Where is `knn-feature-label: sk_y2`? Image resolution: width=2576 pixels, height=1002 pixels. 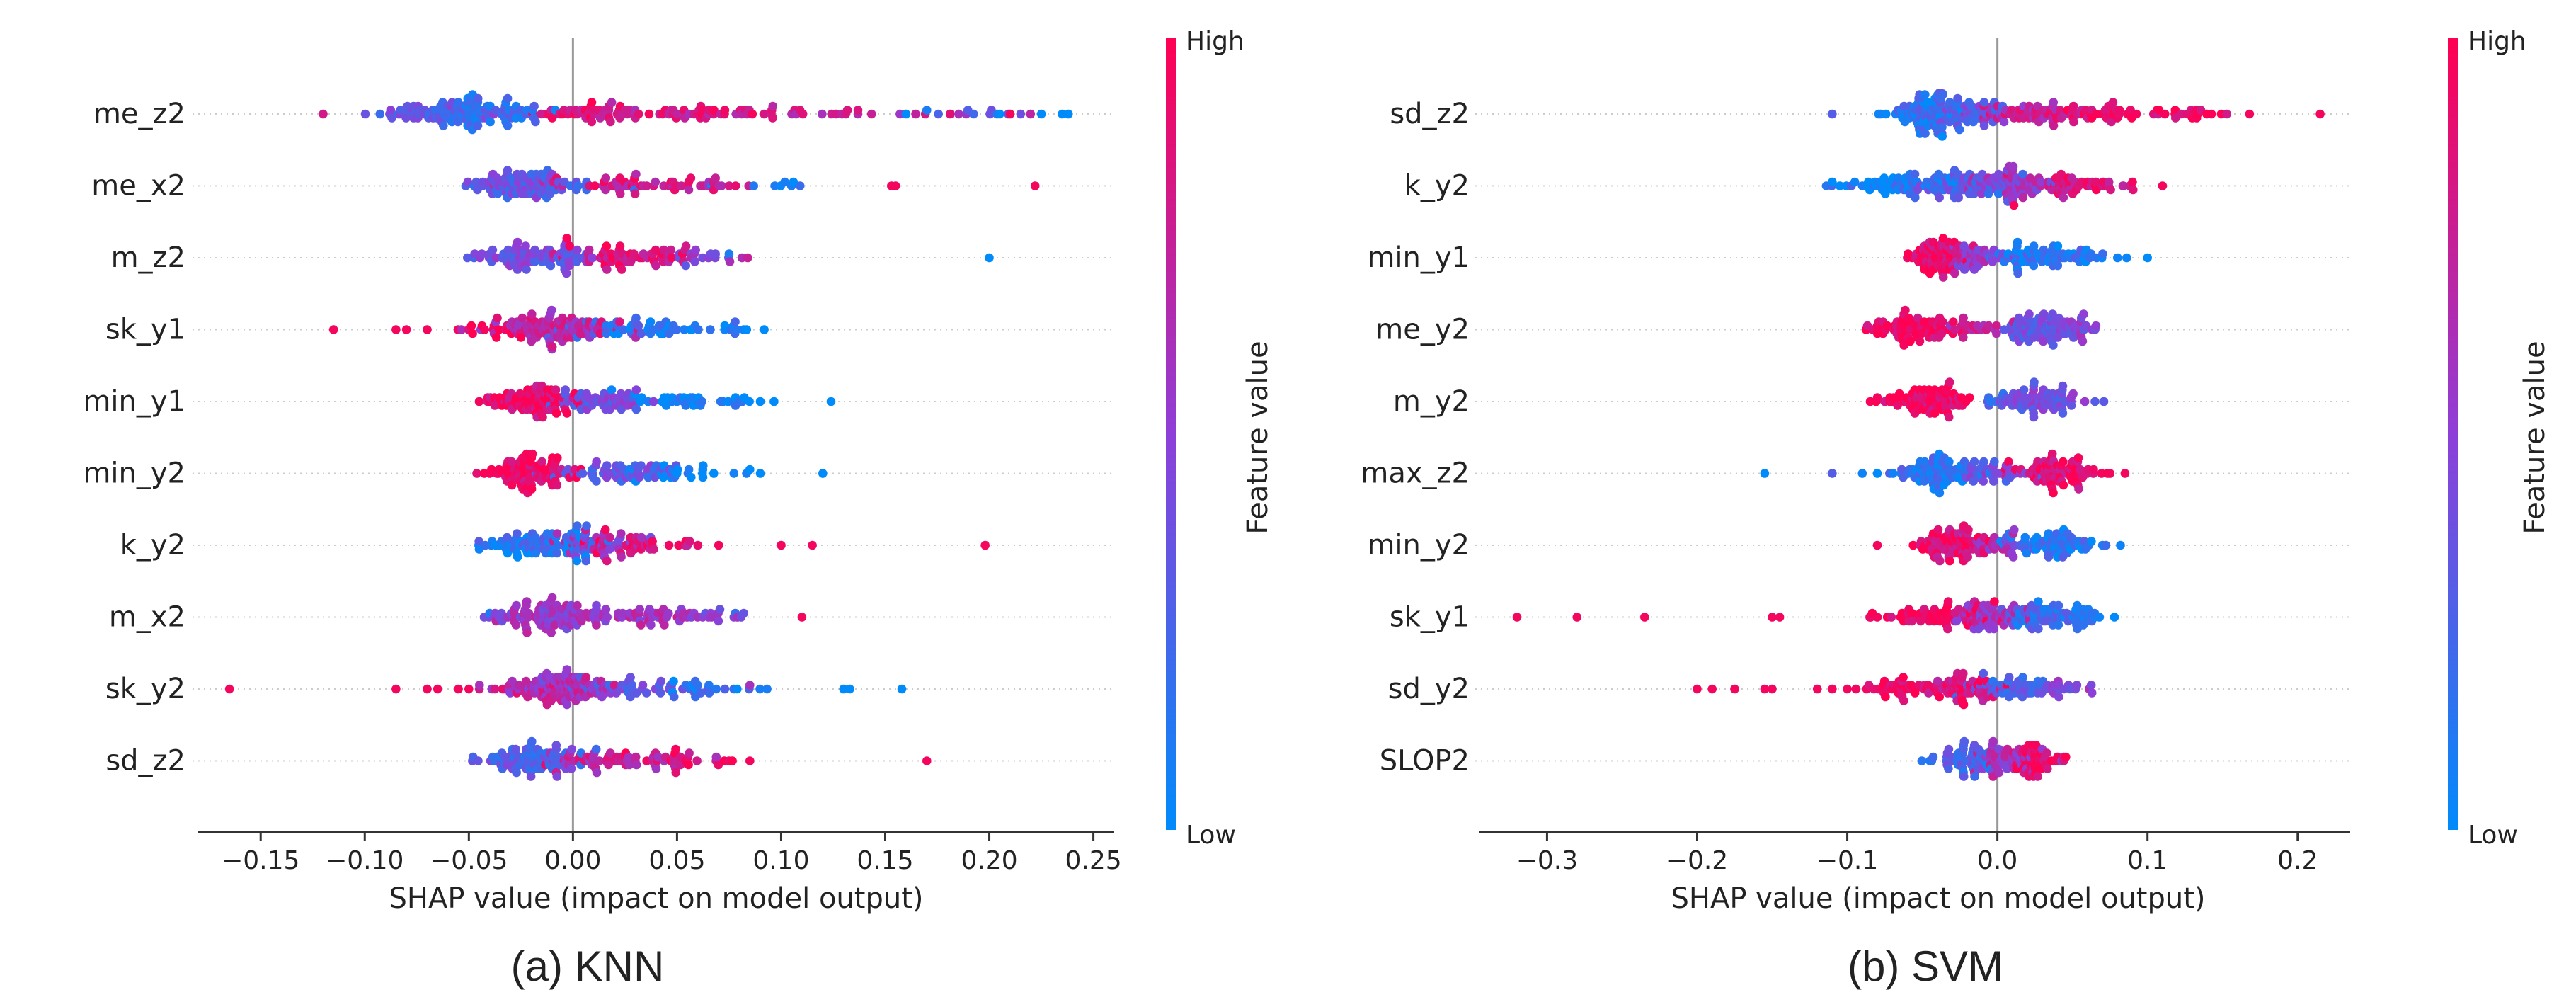 knn-feature-label: sk_y2 is located at coordinates (145, 689).